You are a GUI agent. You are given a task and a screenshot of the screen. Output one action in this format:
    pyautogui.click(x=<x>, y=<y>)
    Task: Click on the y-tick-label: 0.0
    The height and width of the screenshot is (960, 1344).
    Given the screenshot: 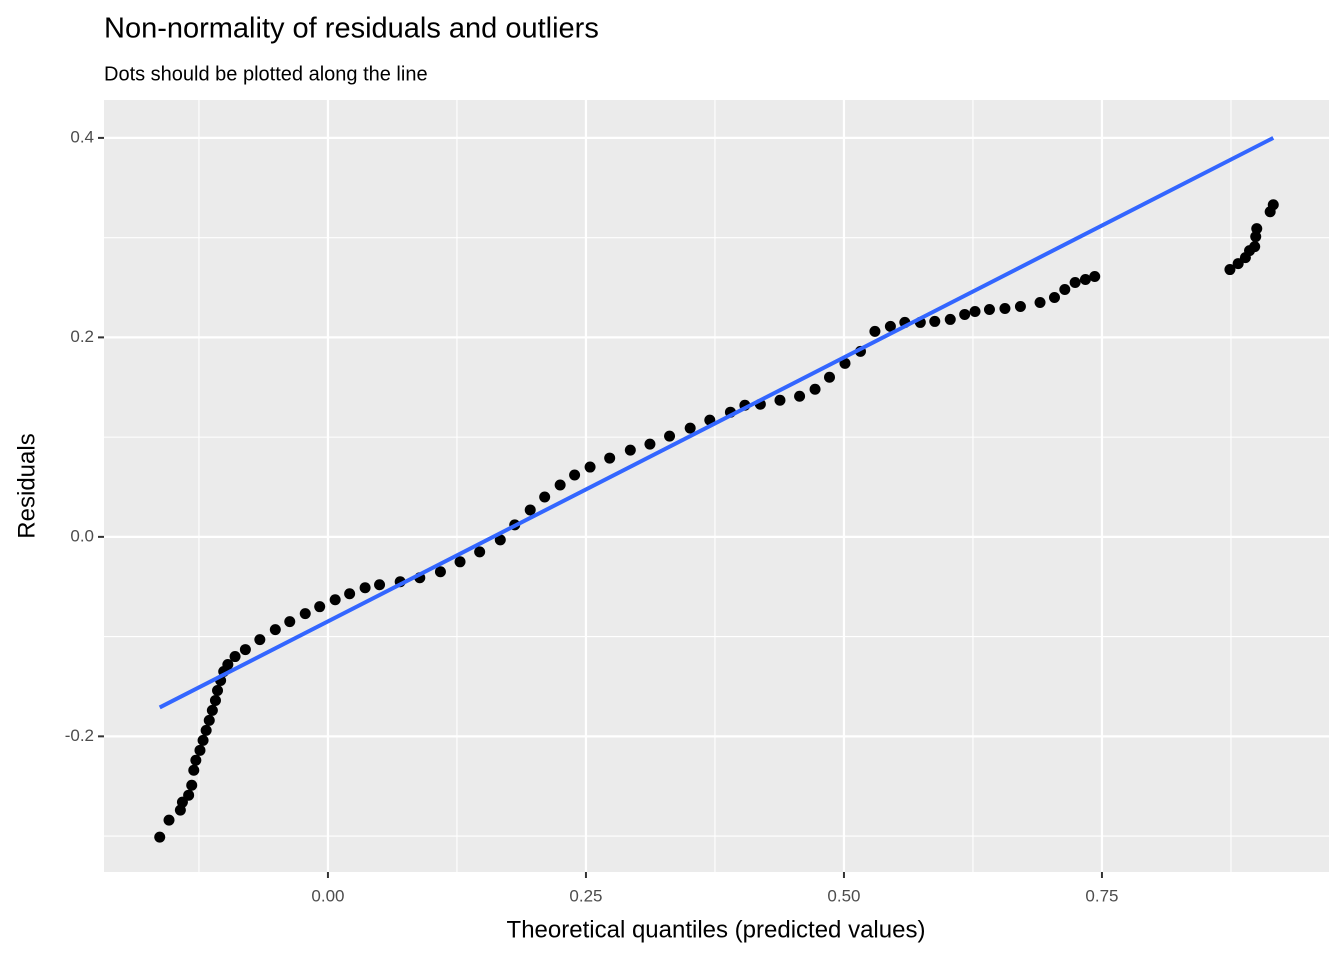 What is the action you would take?
    pyautogui.click(x=82, y=535)
    